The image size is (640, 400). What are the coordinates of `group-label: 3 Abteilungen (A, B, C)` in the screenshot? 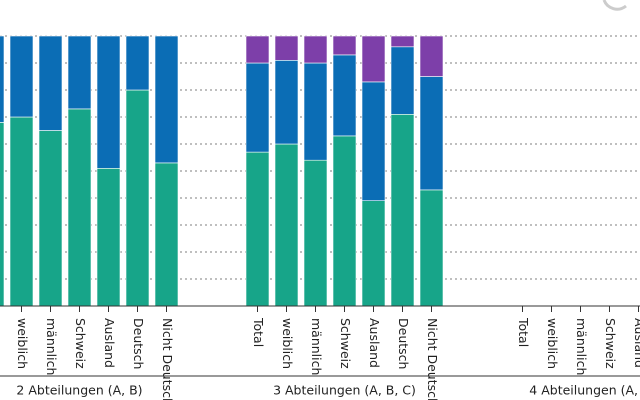 It's located at (344, 390).